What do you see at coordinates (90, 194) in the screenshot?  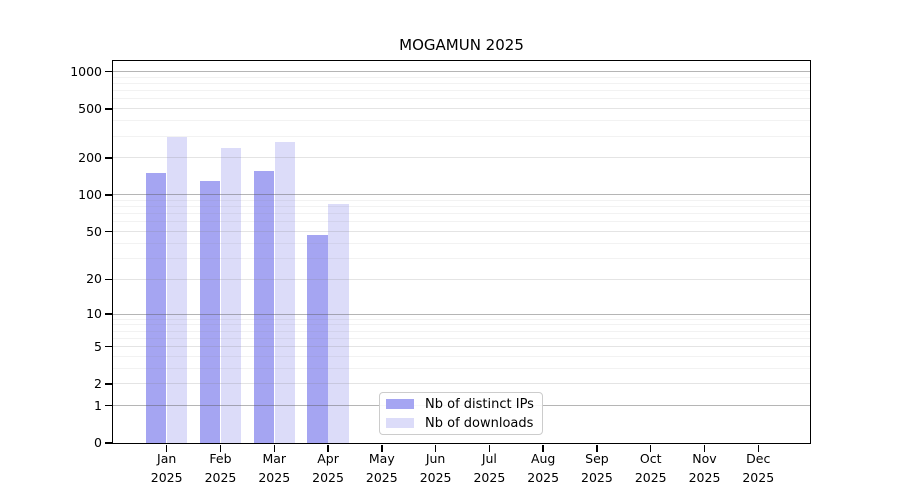 I see `y-tick-label: 100` at bounding box center [90, 194].